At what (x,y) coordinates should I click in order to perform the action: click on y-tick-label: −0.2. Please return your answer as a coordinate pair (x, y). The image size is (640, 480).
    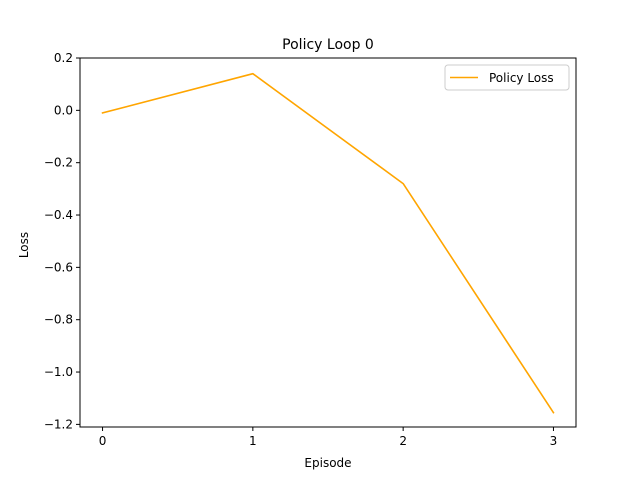
    Looking at the image, I should click on (58, 163).